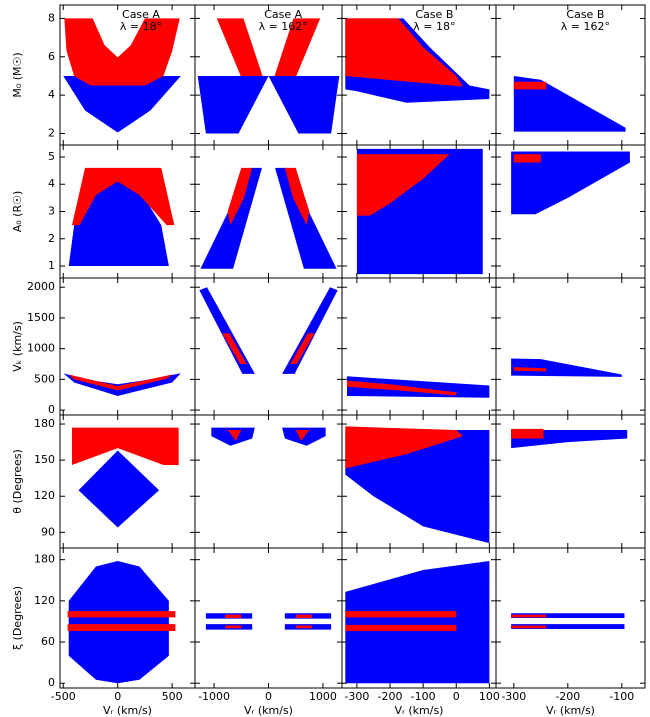 The height and width of the screenshot is (717, 650). Describe the element at coordinates (17, 618) in the screenshot. I see `y-axis-label: ξ (Degrees)` at that location.